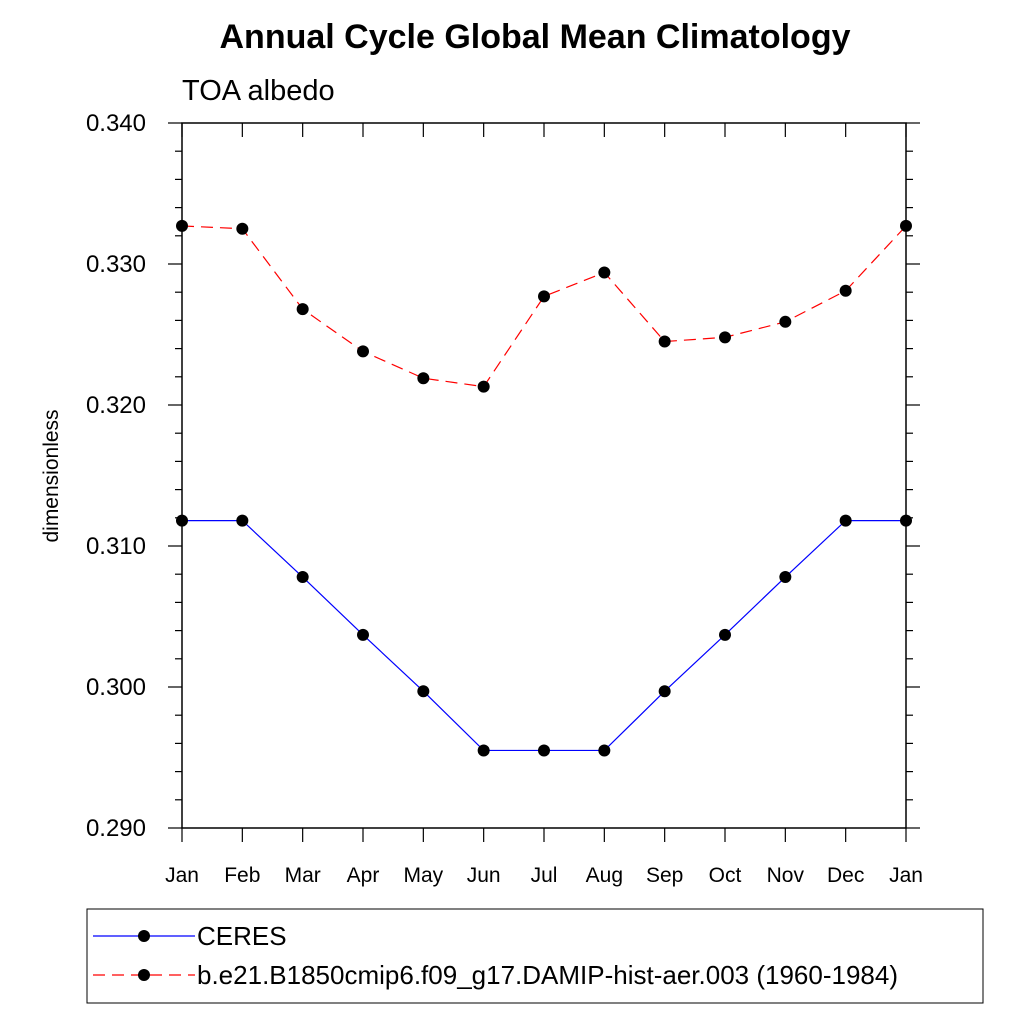 The image size is (1024, 1024). What do you see at coordinates (116, 828) in the screenshot?
I see `y-tick-label: 0.290` at bounding box center [116, 828].